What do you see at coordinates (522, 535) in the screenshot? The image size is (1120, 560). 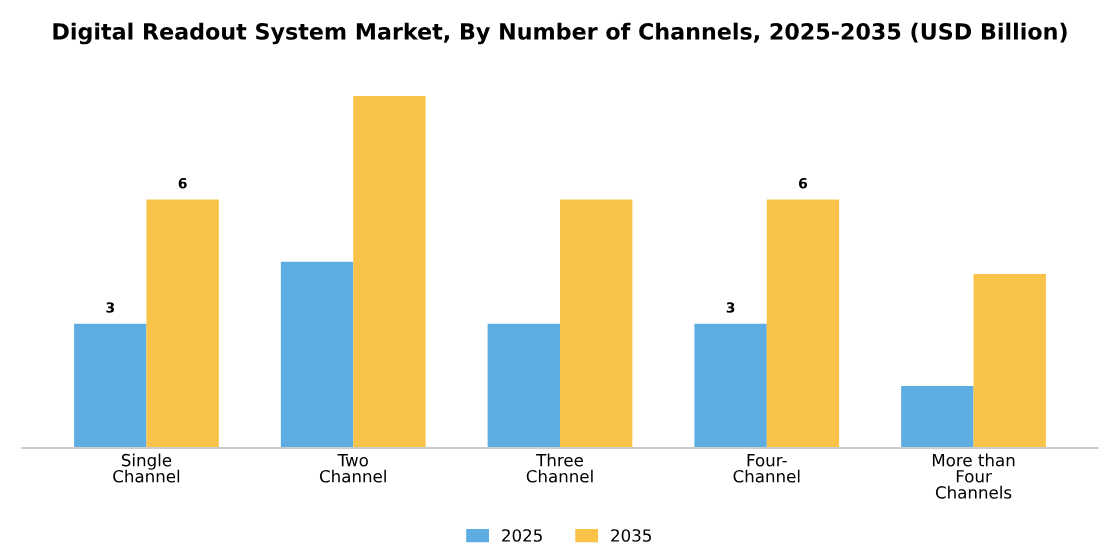 I see `legend-label: 2025` at bounding box center [522, 535].